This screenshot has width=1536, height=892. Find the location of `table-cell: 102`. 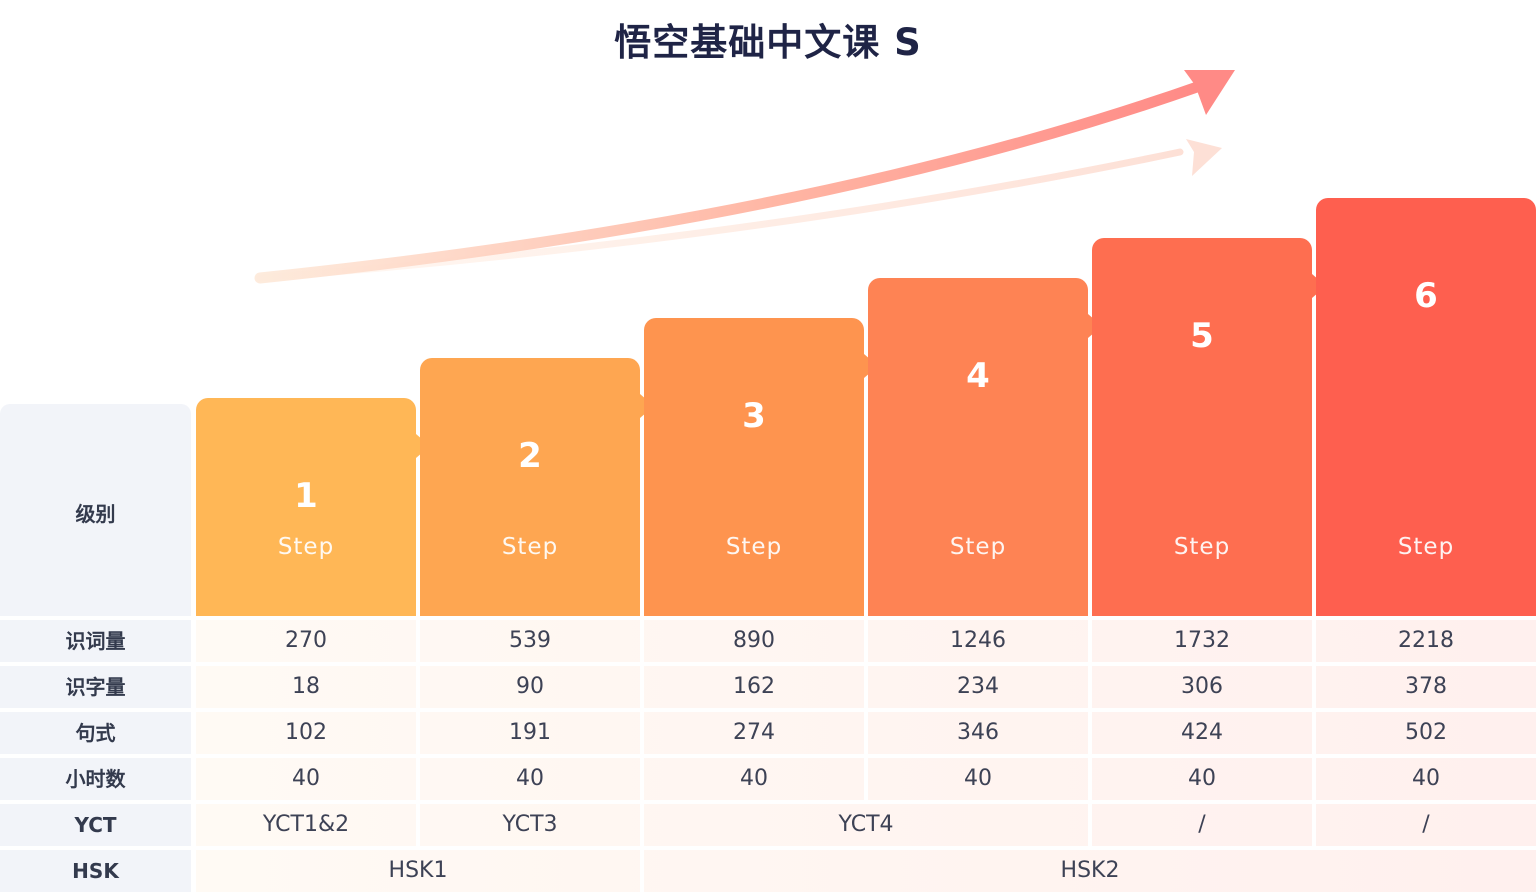

table-cell: 102 is located at coordinates (306, 733).